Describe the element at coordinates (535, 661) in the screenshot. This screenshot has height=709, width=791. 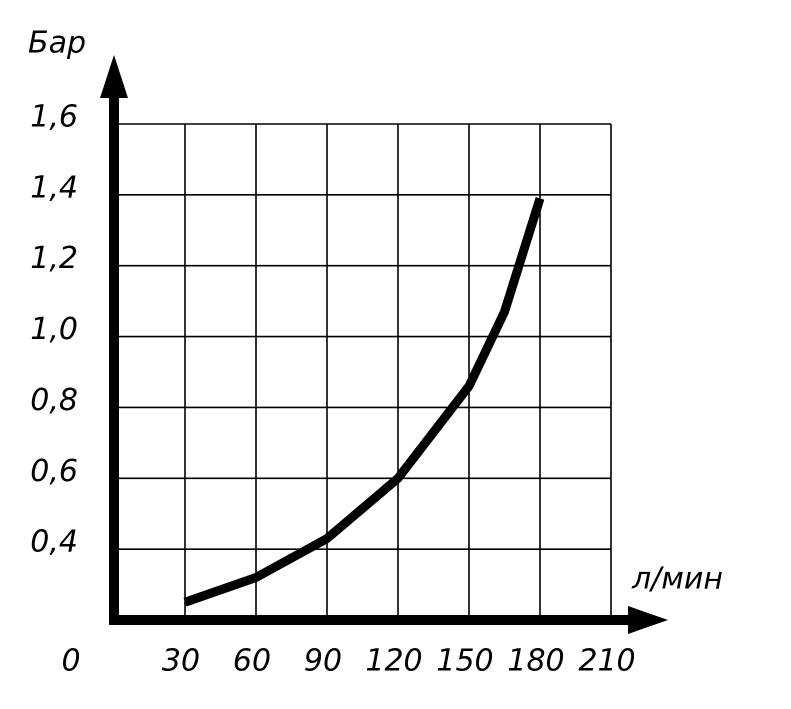
I see `x-tick-label: 180` at that location.